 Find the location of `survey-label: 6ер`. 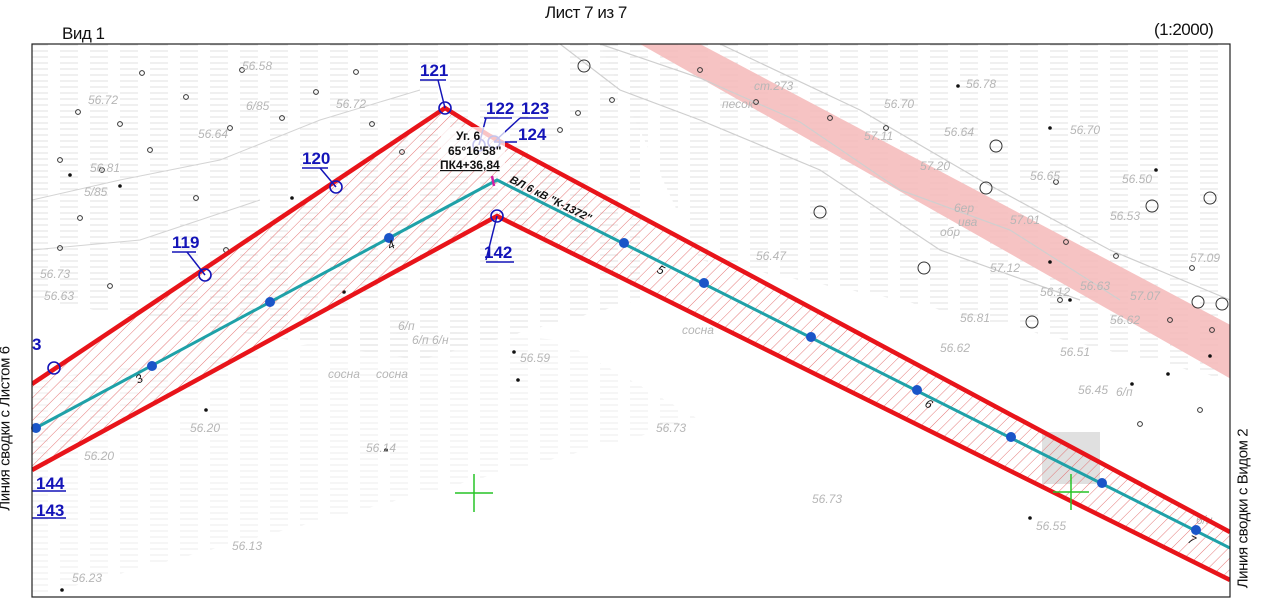

survey-label: 6ер is located at coordinates (964, 208).